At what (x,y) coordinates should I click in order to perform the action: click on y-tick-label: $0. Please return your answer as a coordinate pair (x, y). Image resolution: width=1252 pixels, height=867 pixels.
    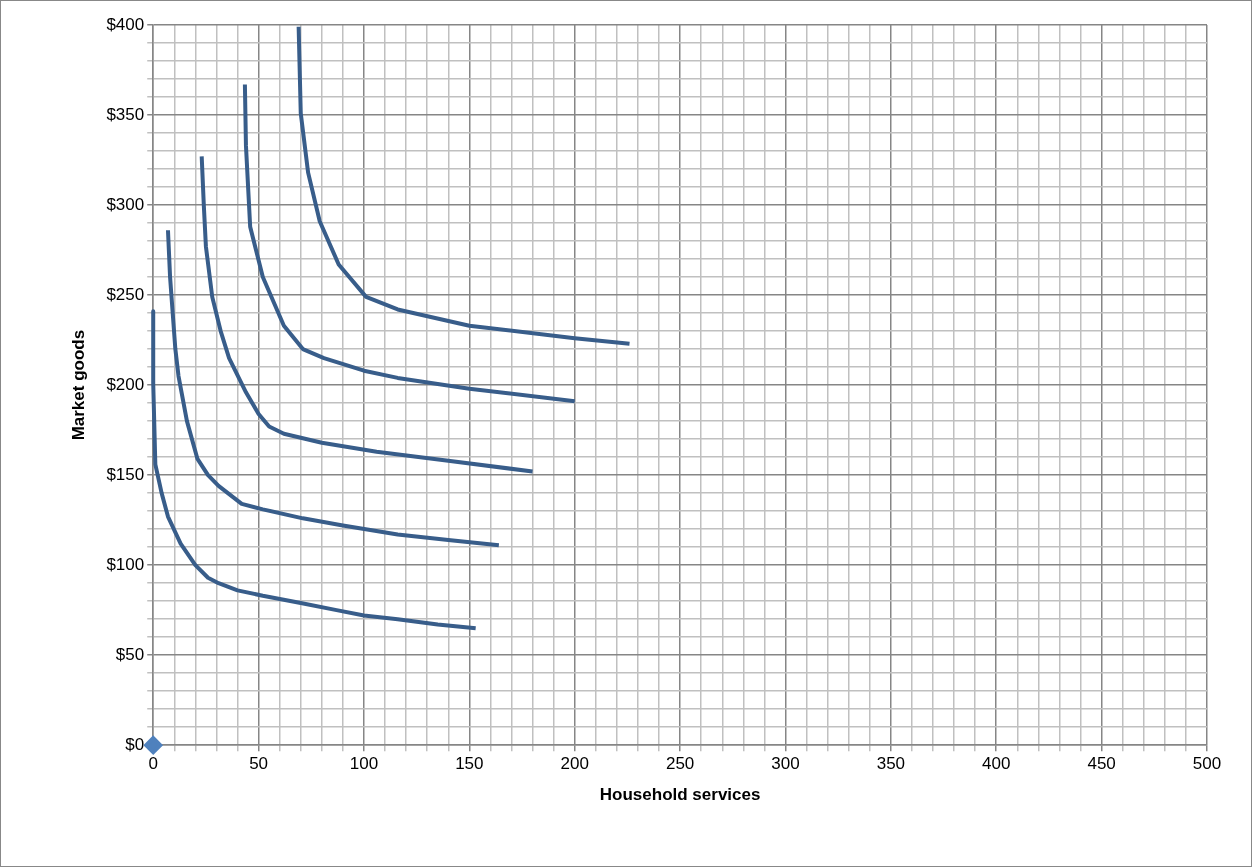
    Looking at the image, I should click on (135, 744).